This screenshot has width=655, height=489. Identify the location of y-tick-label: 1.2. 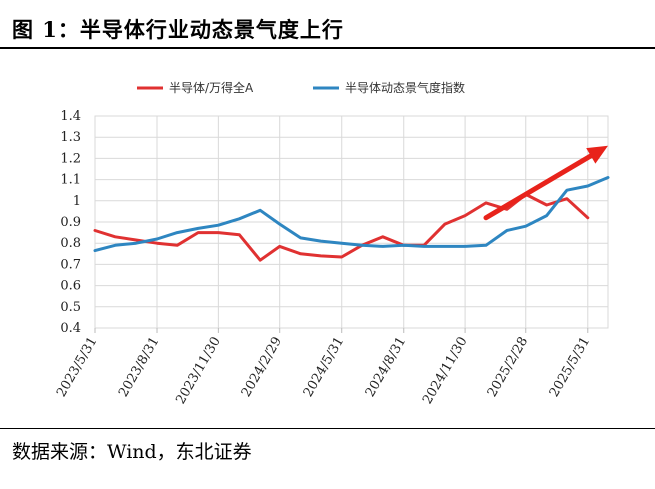
(70, 158).